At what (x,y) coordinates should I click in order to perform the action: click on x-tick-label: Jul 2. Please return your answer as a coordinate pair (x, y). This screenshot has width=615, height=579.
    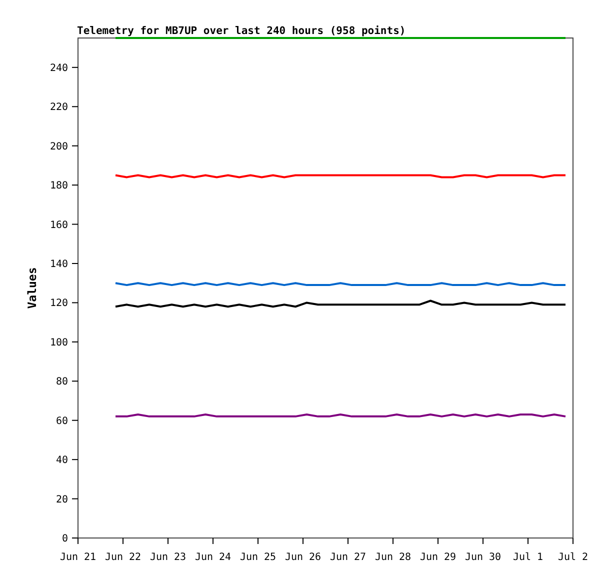
    Looking at the image, I should click on (573, 557).